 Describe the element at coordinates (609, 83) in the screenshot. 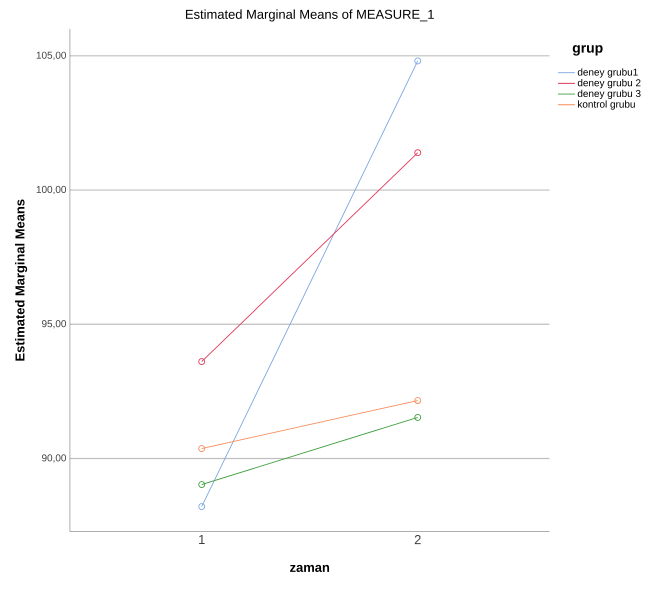

I see `legend-label: deney grubu 2` at that location.